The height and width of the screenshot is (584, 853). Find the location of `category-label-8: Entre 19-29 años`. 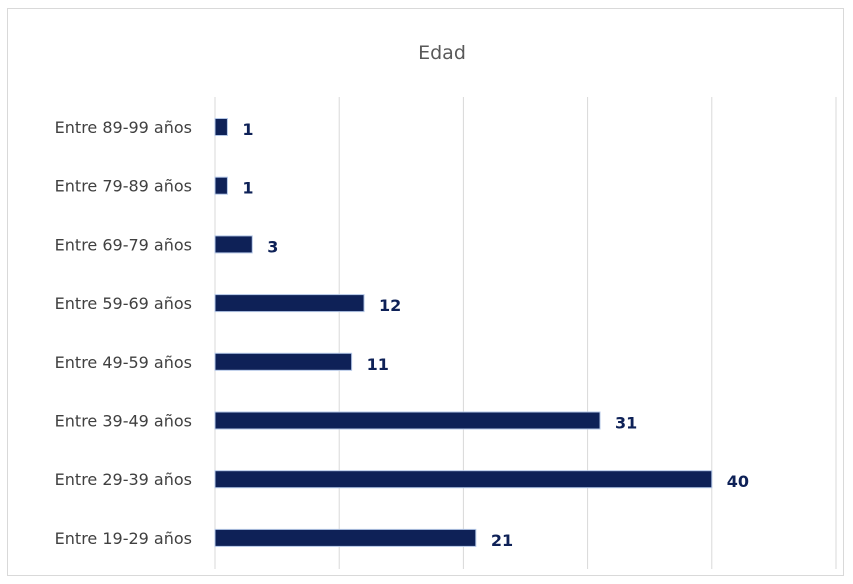

category-label-8: Entre 19-29 años is located at coordinates (123, 538).